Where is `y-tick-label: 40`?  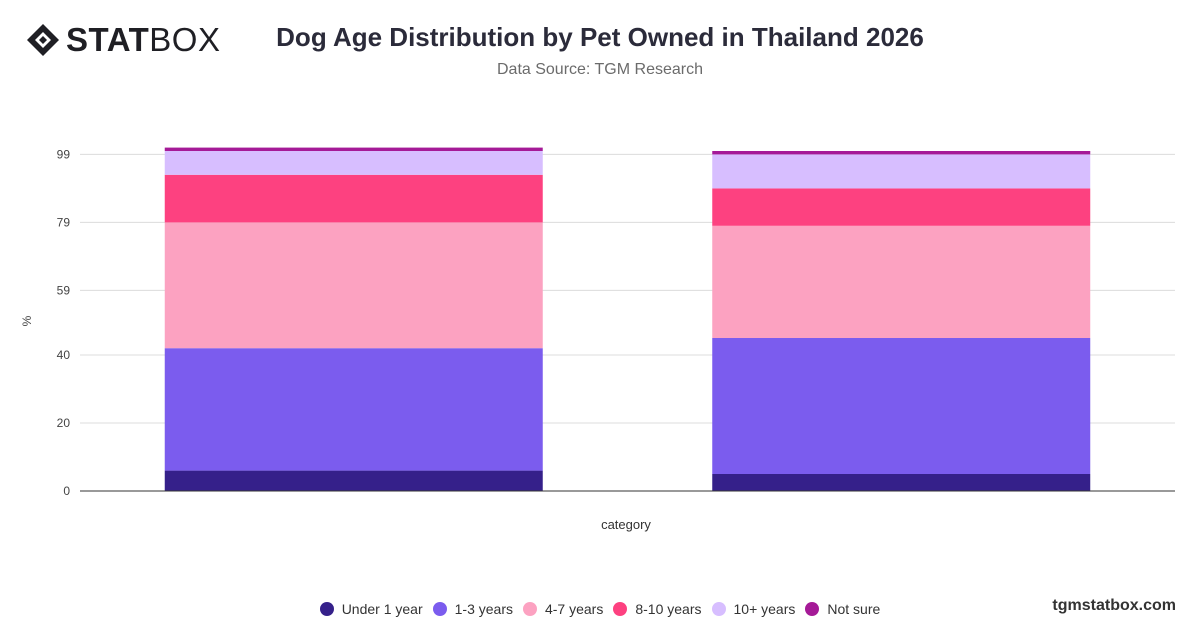
y-tick-label: 40 is located at coordinates (64, 355).